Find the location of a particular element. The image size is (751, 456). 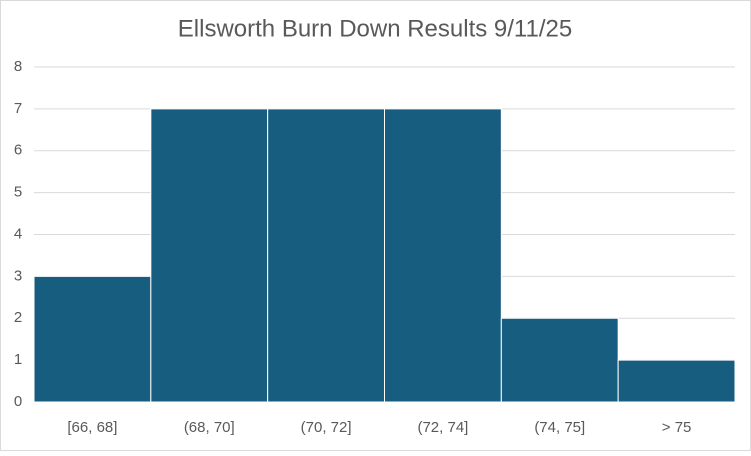

y-tick-label: 5 is located at coordinates (18, 192).